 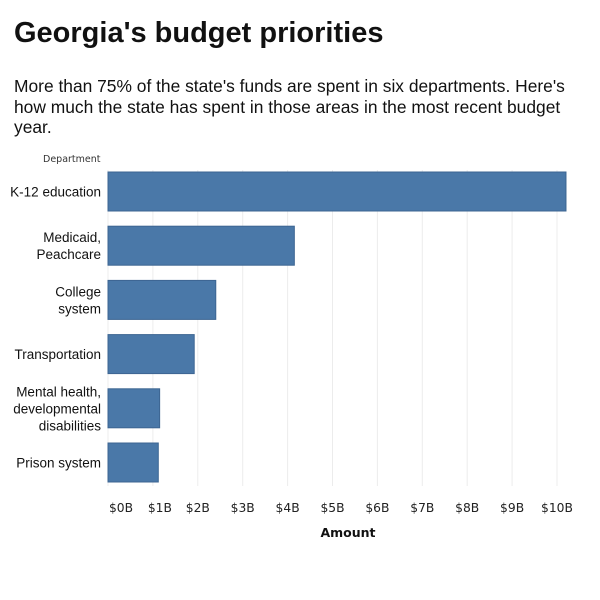 What do you see at coordinates (58, 463) in the screenshot?
I see `category-label: Prison system` at bounding box center [58, 463].